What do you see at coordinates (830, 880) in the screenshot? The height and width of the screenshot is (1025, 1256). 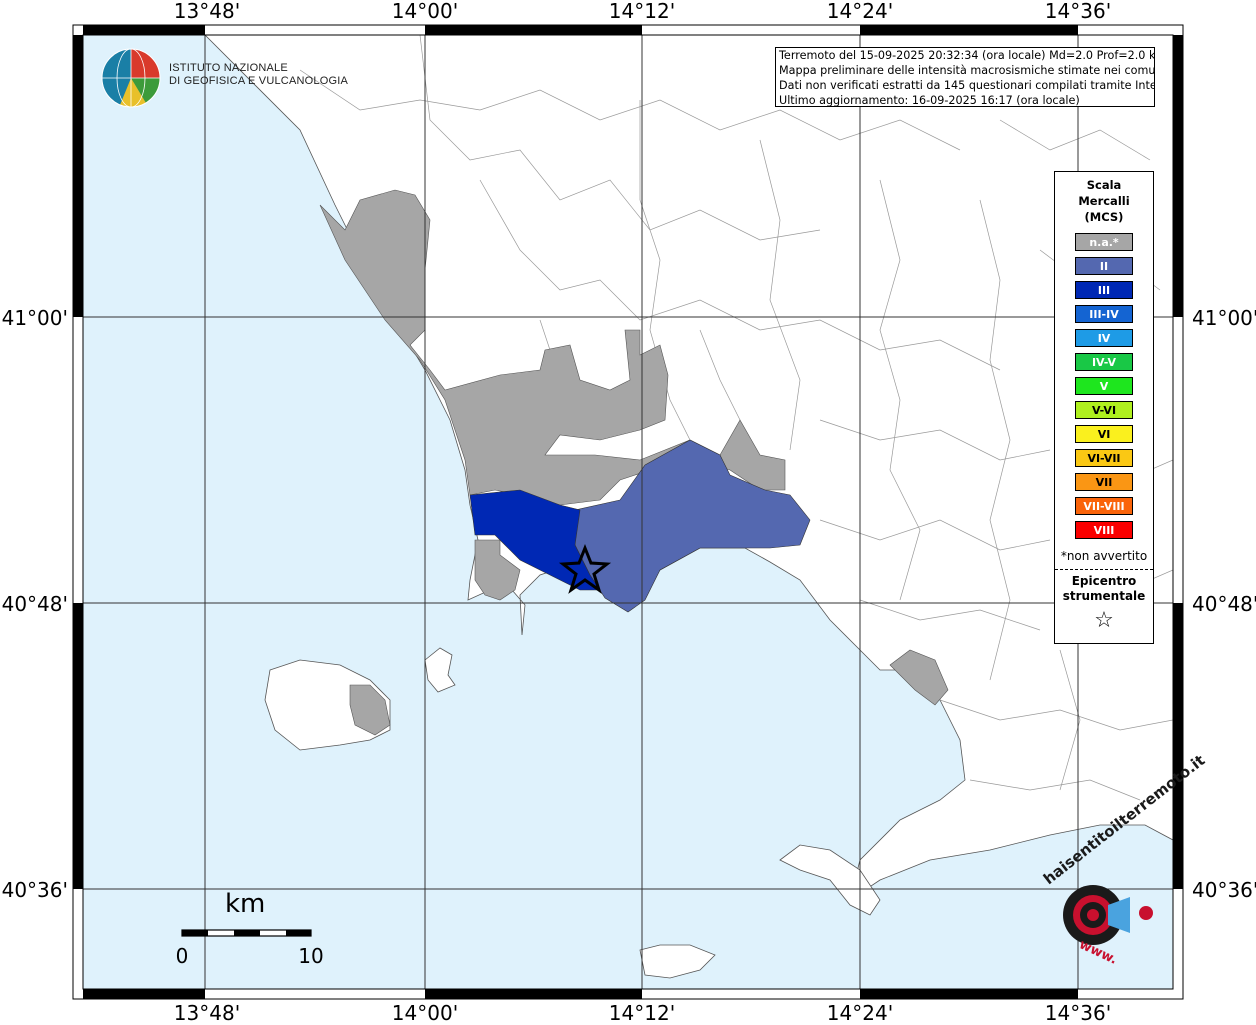 I see `peninsula` at bounding box center [830, 880].